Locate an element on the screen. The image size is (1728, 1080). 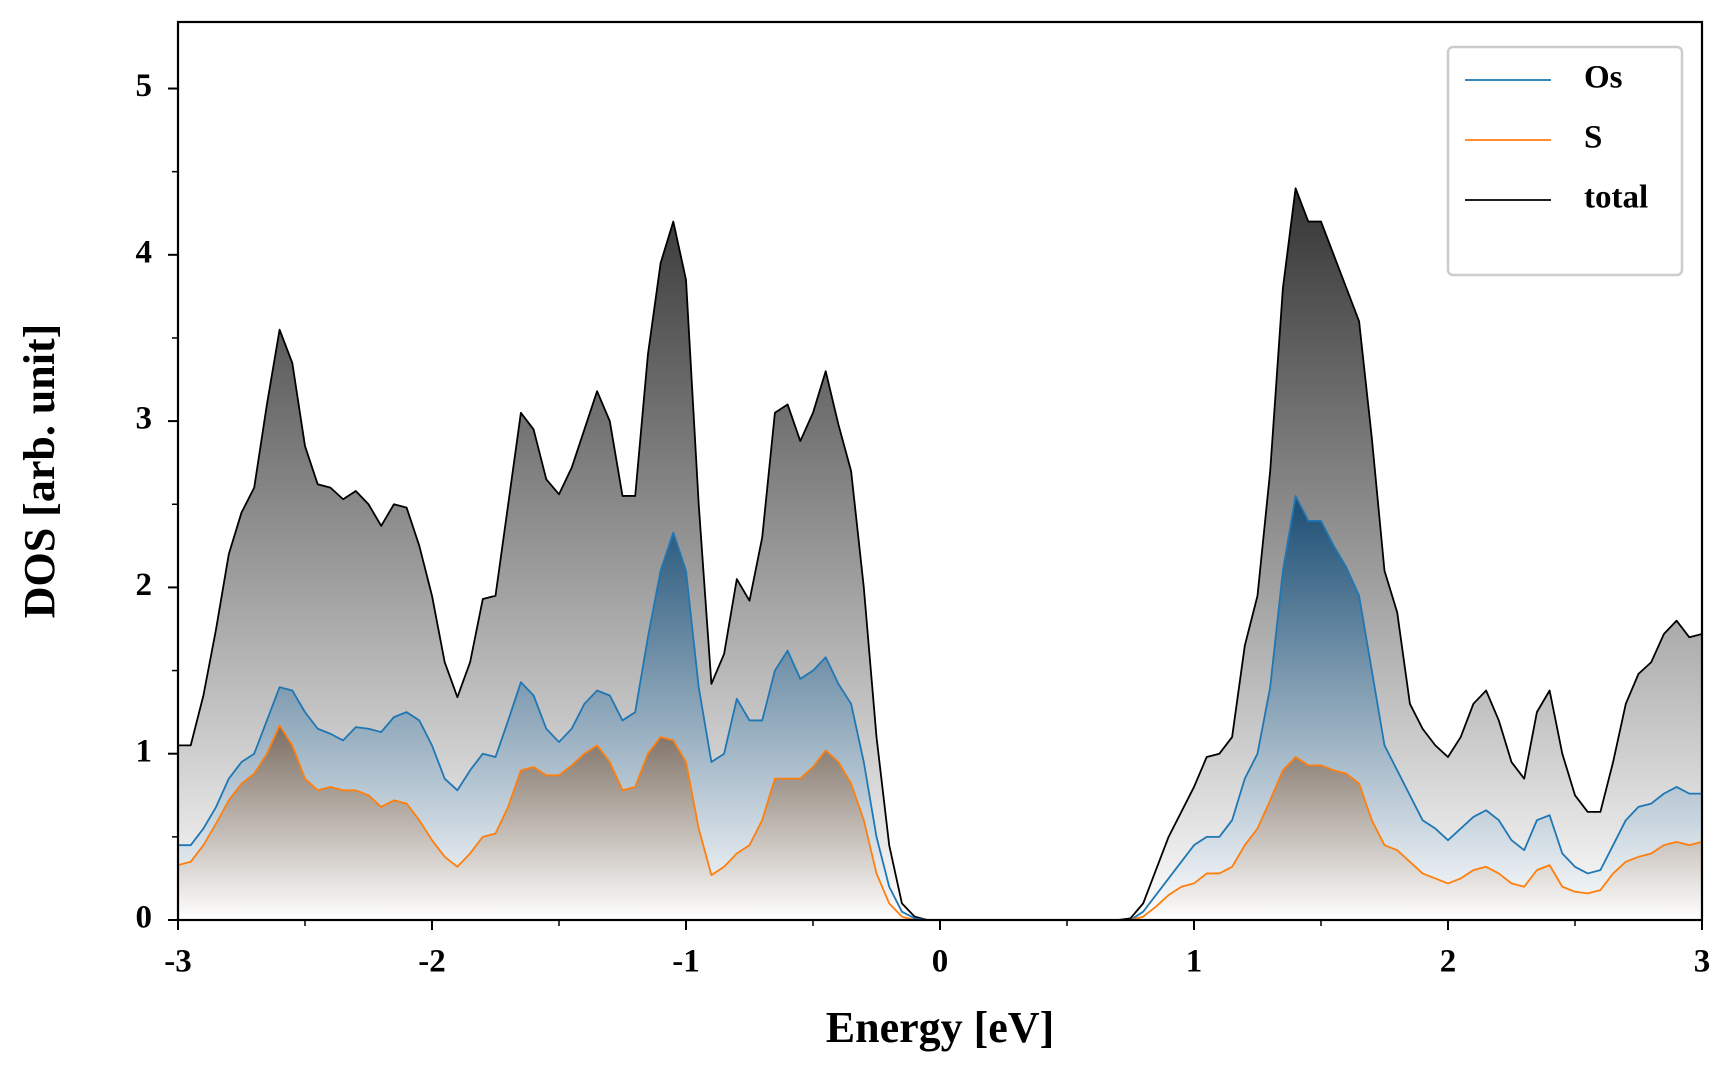
x-tick-label: -1 is located at coordinates (686, 962).